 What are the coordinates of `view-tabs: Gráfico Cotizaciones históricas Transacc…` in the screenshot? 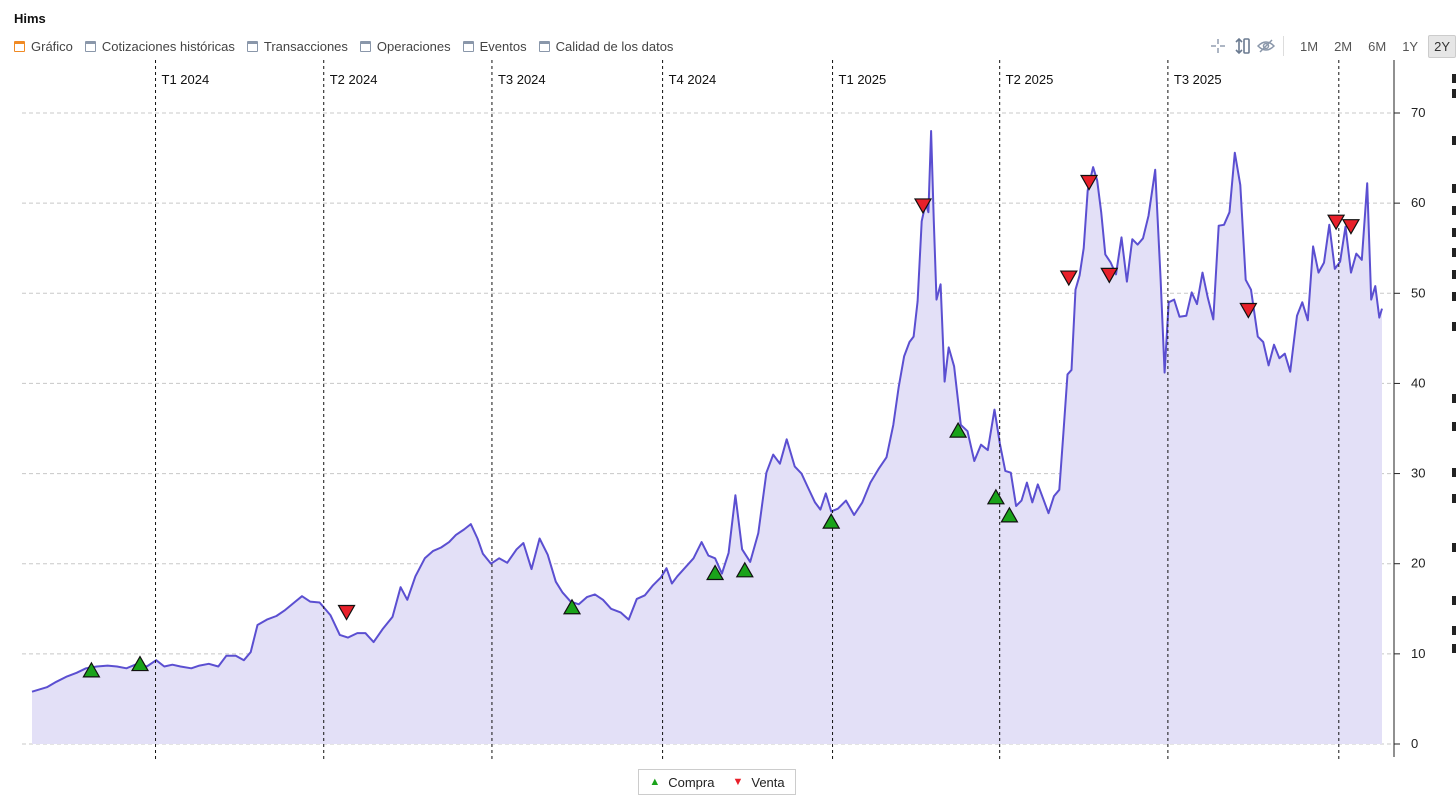 It's located at (349, 46).